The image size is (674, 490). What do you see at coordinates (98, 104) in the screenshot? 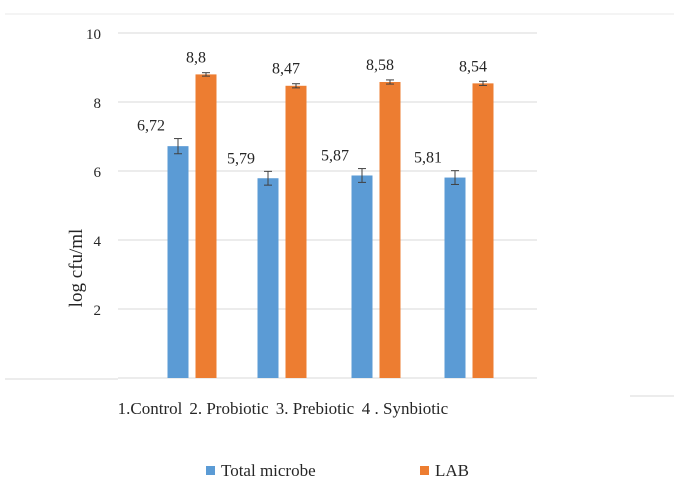
I see `y-tick-label: 8` at bounding box center [98, 104].